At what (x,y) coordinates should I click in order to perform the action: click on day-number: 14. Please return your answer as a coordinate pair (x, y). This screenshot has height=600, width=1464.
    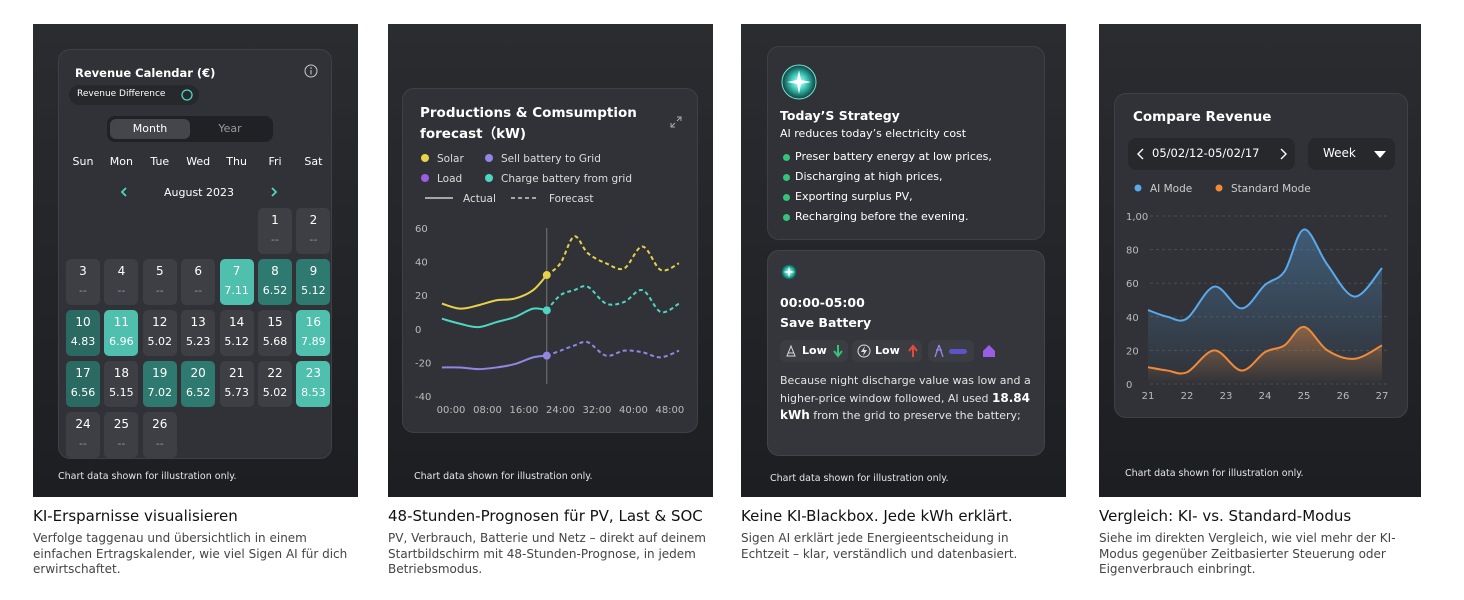
    Looking at the image, I should click on (236, 322).